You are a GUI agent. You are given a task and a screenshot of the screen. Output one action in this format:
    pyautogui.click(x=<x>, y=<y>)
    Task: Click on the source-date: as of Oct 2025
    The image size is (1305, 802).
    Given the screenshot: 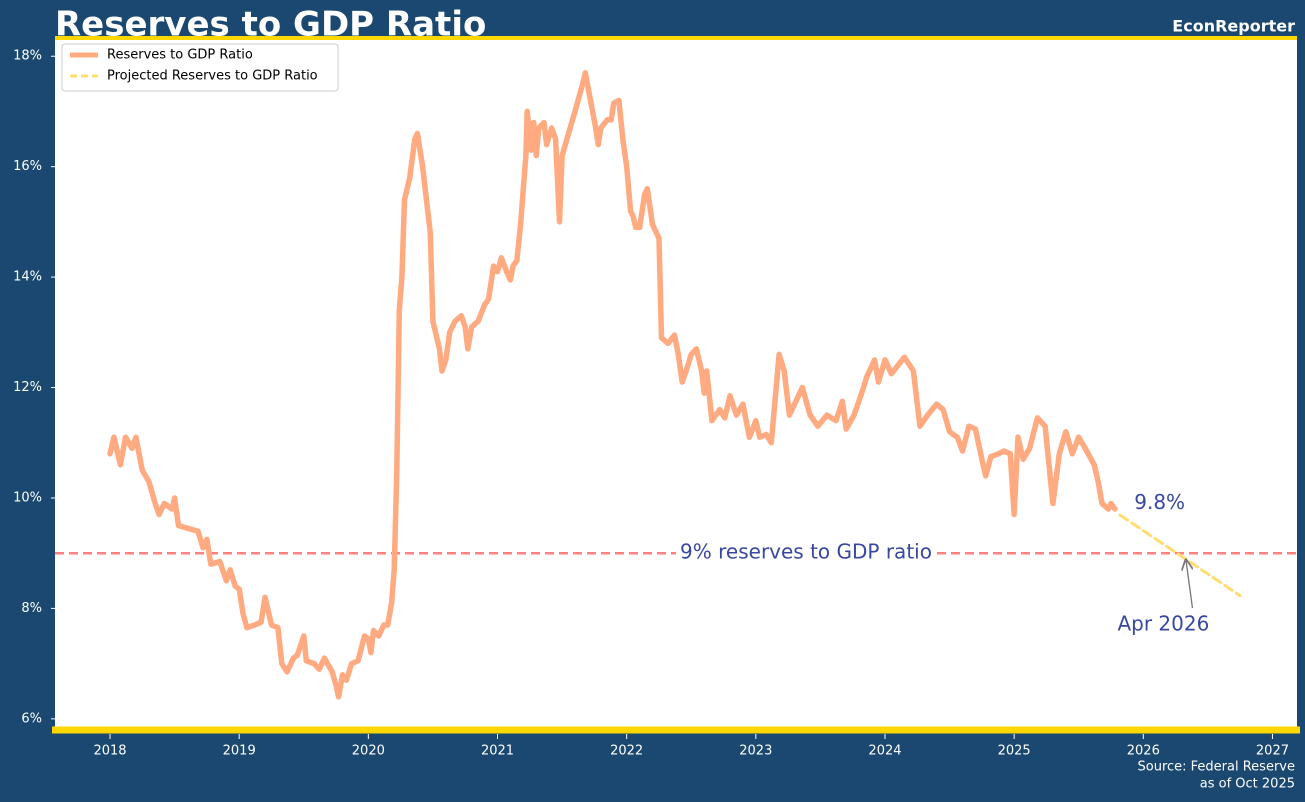 What is the action you would take?
    pyautogui.click(x=1247, y=784)
    